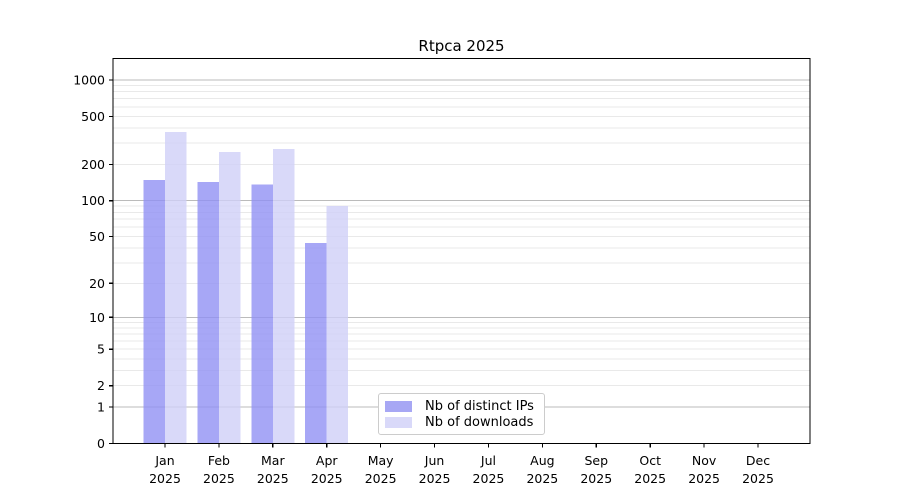  What do you see at coordinates (176, 288) in the screenshot?
I see `bar-downloads-jan` at bounding box center [176, 288].